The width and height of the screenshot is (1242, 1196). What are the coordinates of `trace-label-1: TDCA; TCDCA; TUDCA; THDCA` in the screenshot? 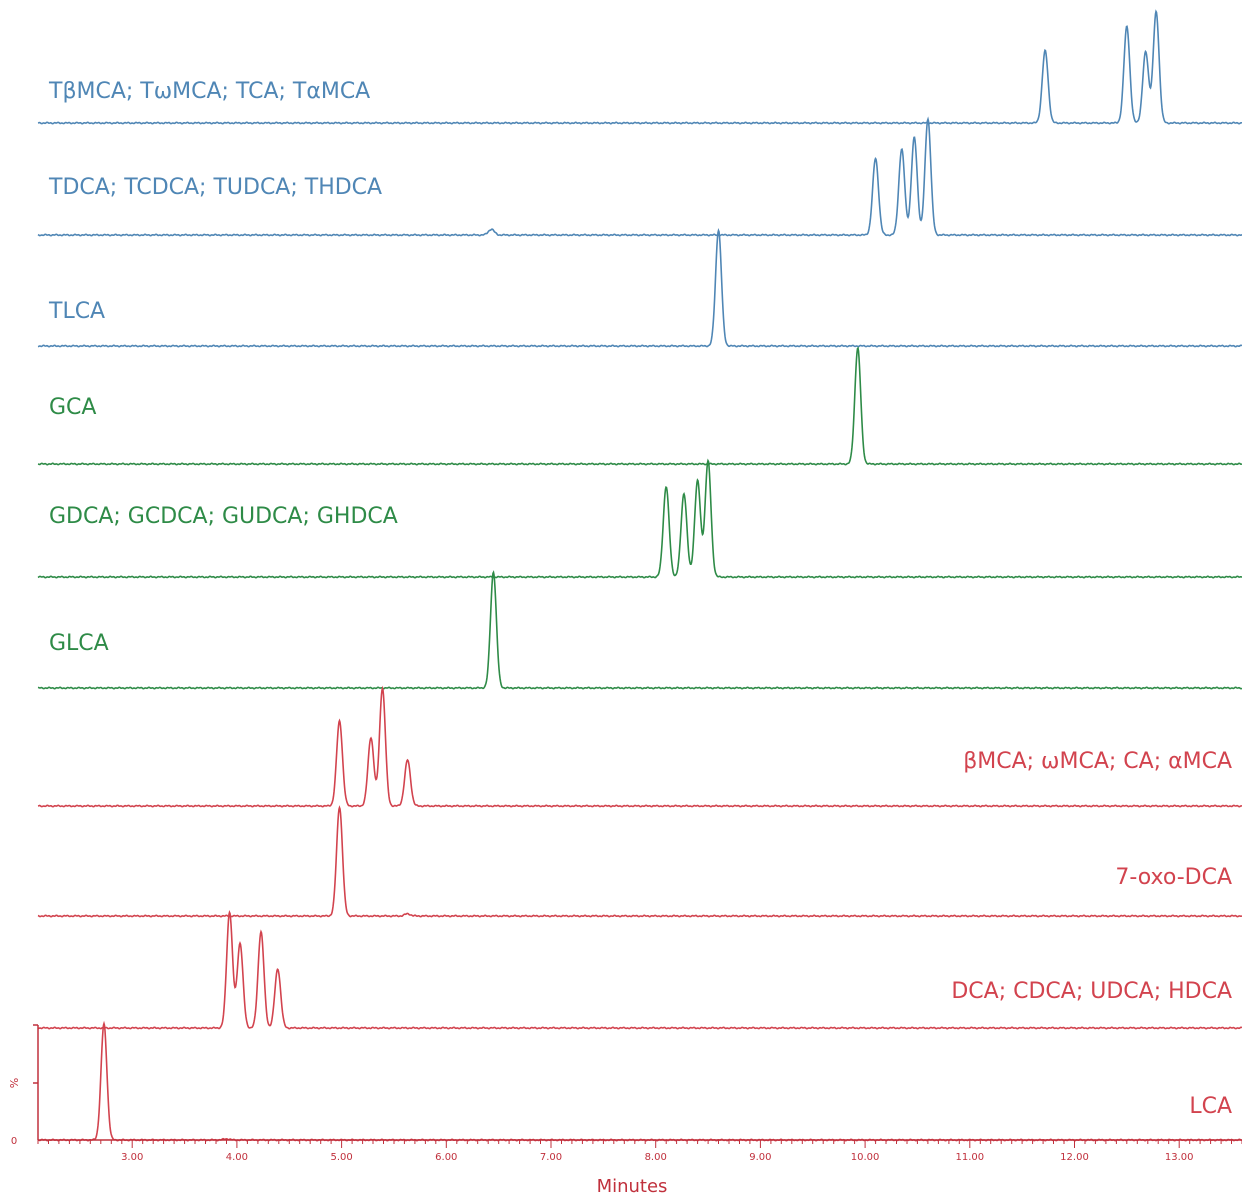 It's located at (215, 187).